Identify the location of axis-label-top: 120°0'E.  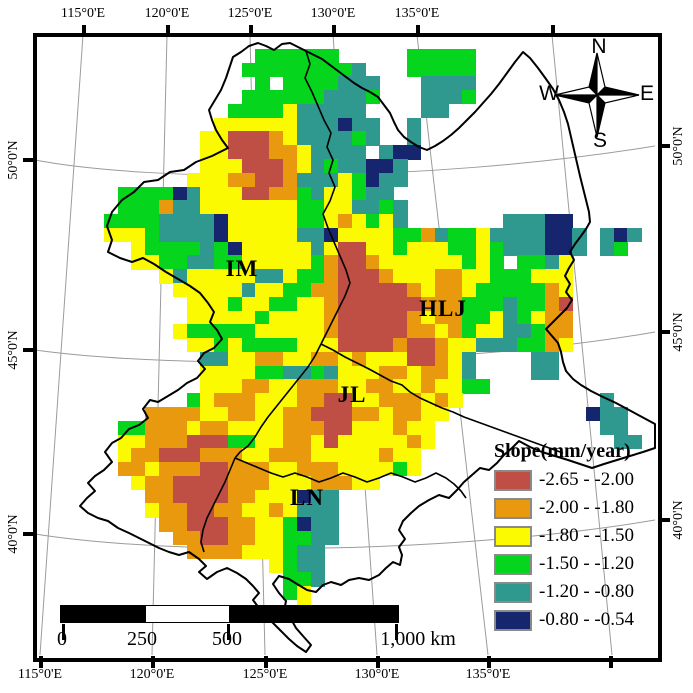
(167, 13).